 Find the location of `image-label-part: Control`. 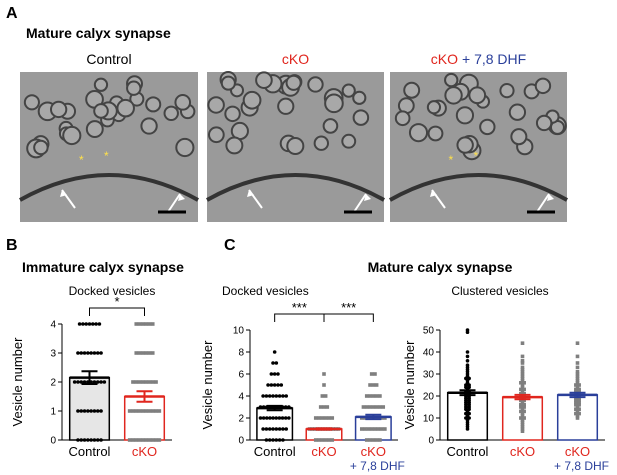

image-label-part: Control is located at coordinates (108, 59).